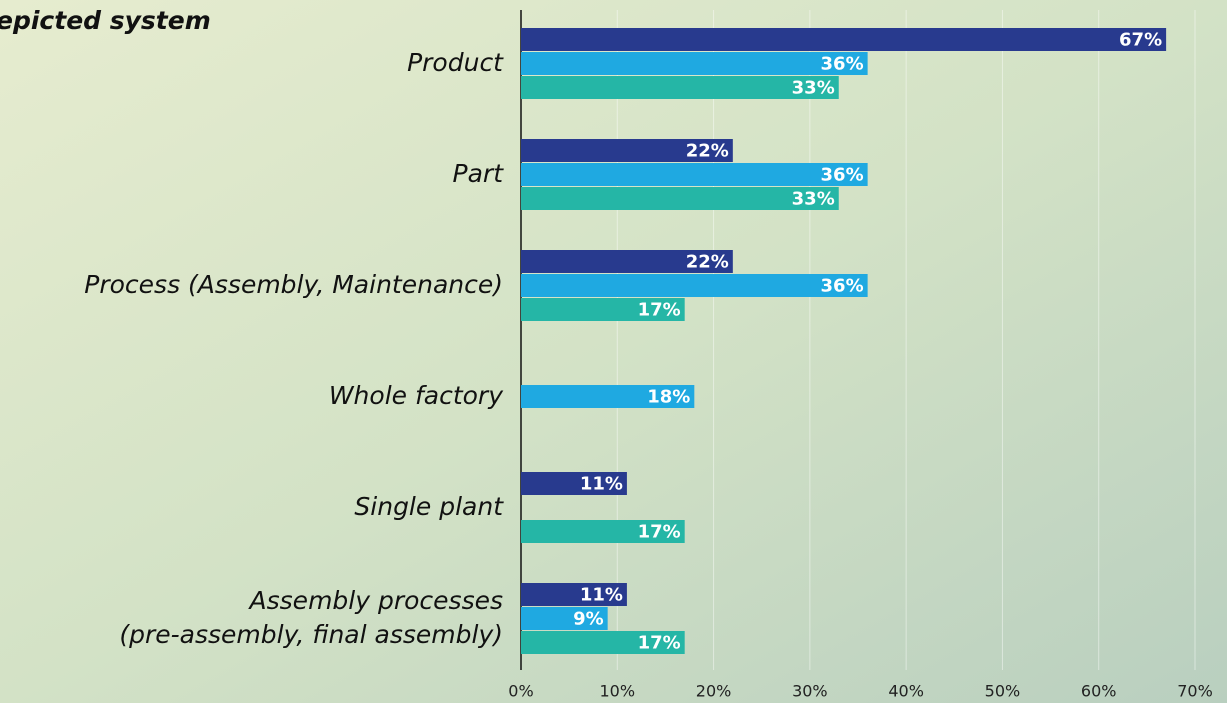  I want to click on y-tick-label: Process (Assembly, Maintenance), so click(293, 284).